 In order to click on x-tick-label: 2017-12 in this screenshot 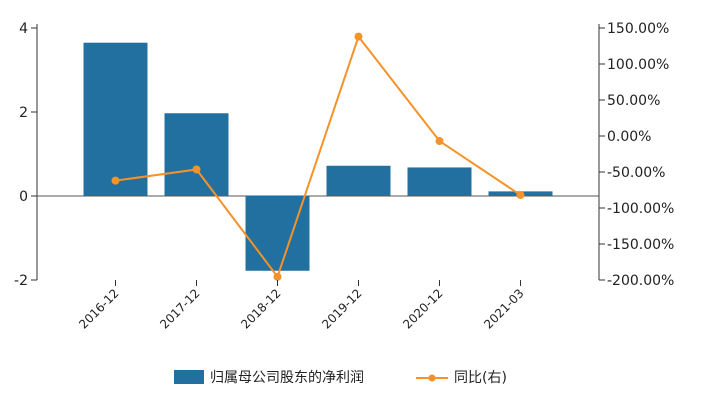, I will do `click(179, 308)`.